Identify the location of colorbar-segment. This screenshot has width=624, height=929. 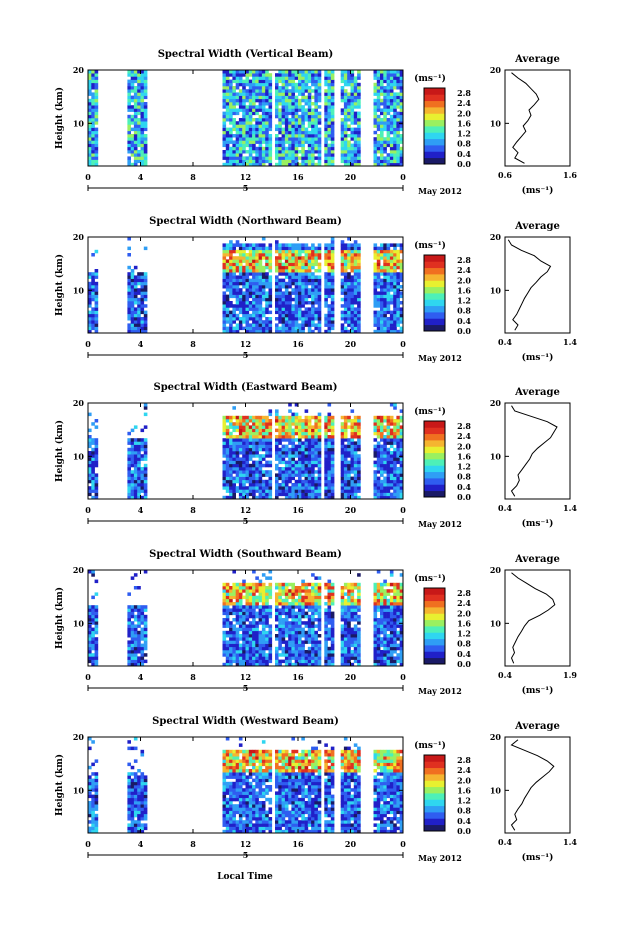
(434, 456).